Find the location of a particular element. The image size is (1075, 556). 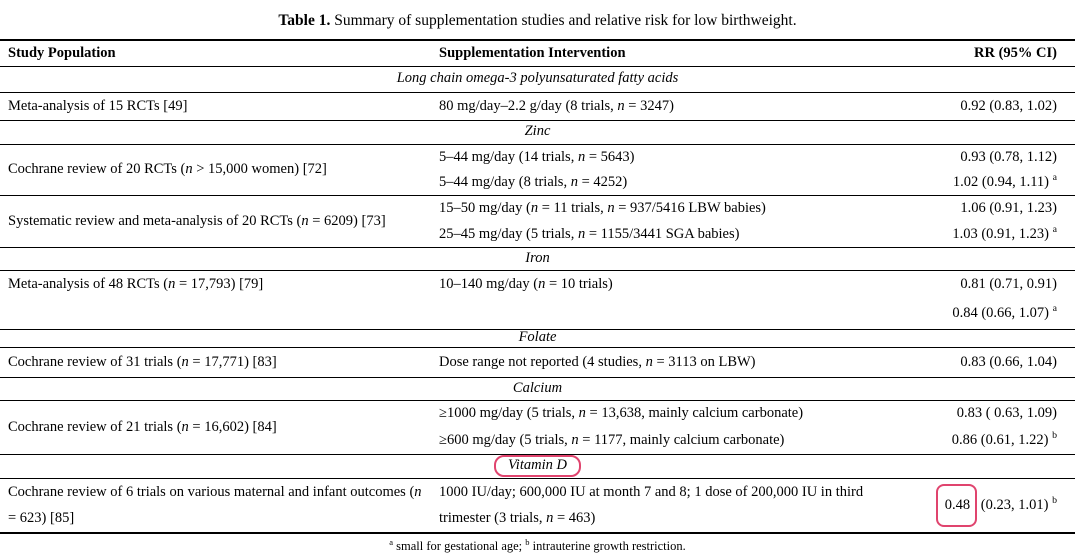

rr-value-cell: 1.03 (0.91, 1.23) a is located at coordinates (1004, 232).